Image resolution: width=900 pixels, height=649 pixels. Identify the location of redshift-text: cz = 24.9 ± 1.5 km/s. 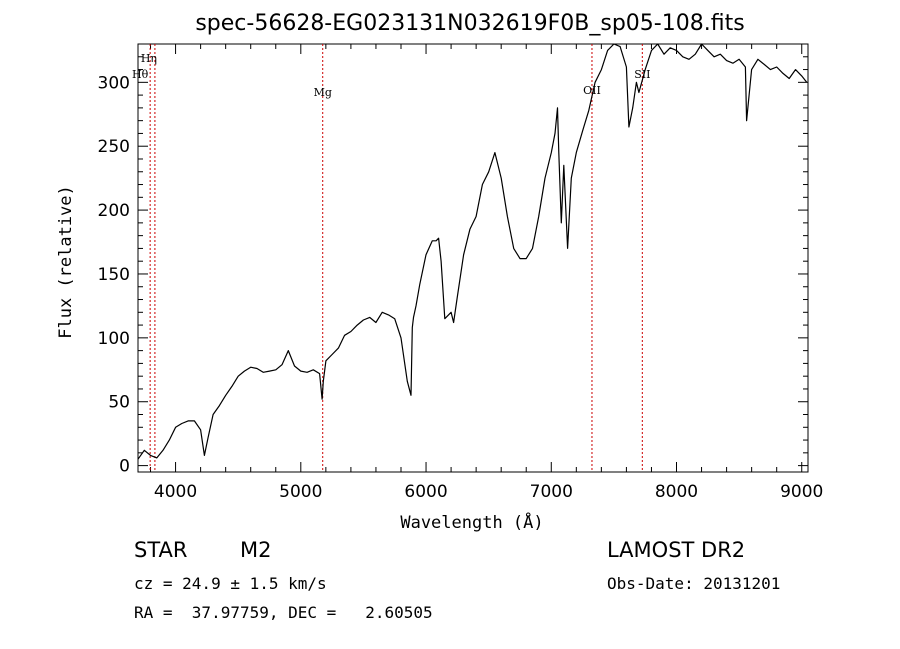
(230, 583).